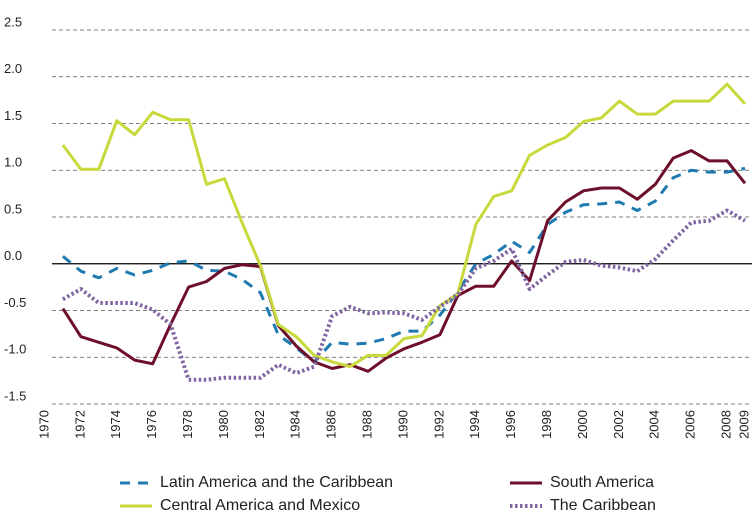 The width and height of the screenshot is (756, 516). I want to click on y-tick-label: -0.5, so click(15, 302).